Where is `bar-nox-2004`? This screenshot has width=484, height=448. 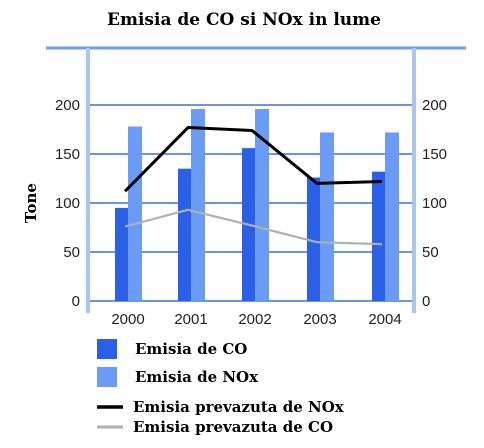 bar-nox-2004 is located at coordinates (392, 216).